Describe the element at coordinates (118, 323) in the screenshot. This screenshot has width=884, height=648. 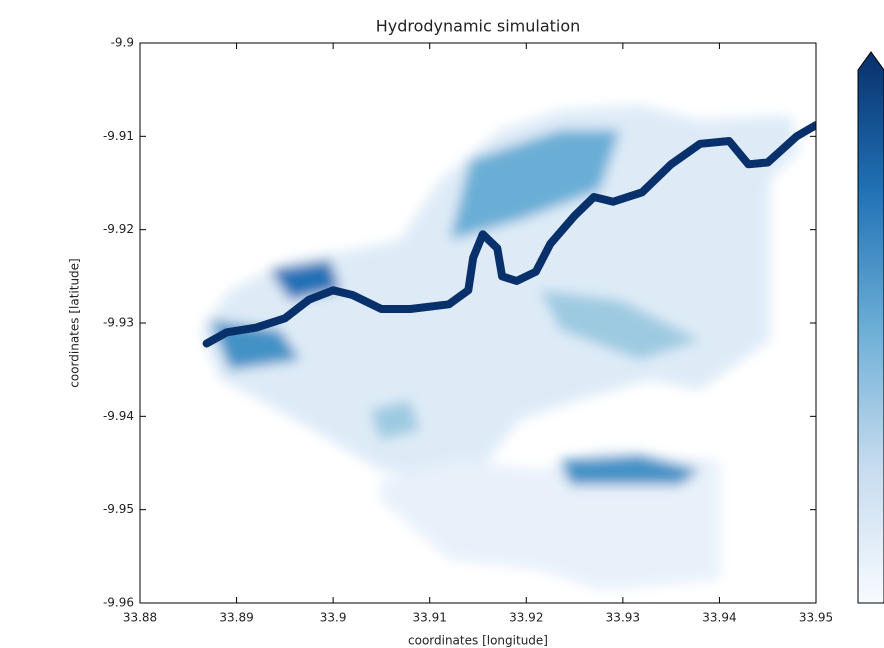
I see `y-tick-label: -9.93` at that location.